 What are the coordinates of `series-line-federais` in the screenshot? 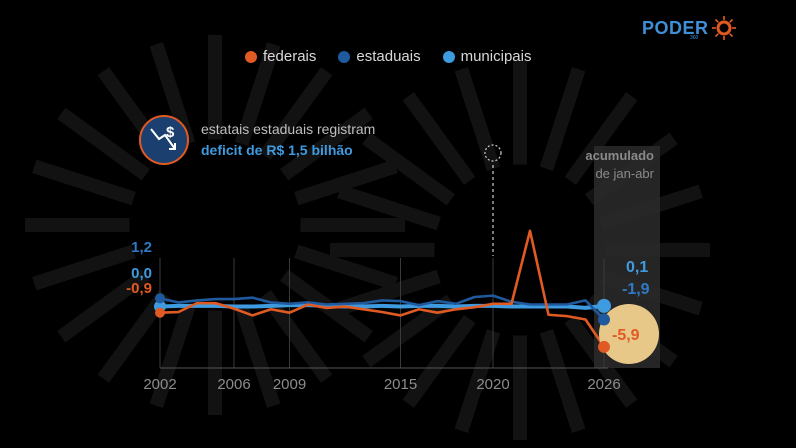 It's located at (382, 288).